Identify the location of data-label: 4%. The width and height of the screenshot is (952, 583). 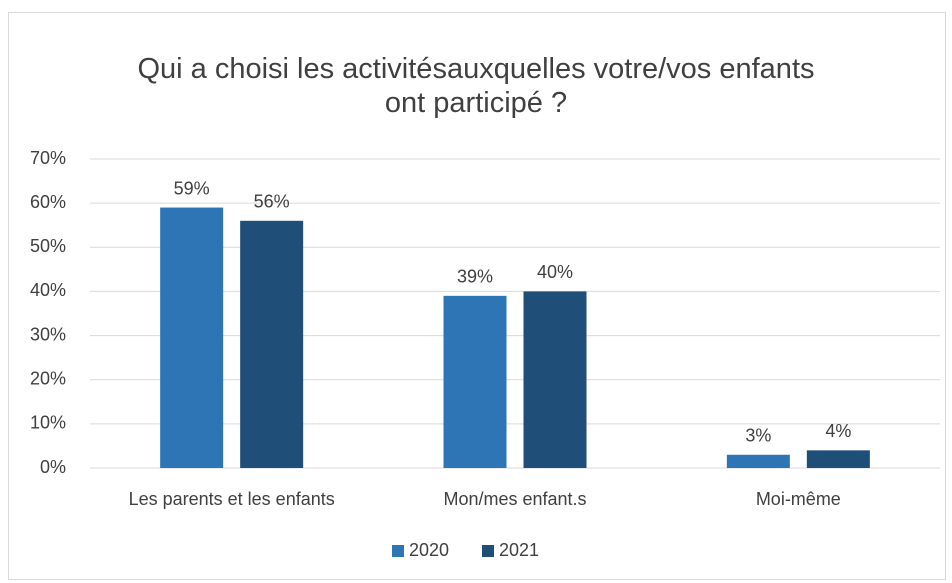
(838, 431).